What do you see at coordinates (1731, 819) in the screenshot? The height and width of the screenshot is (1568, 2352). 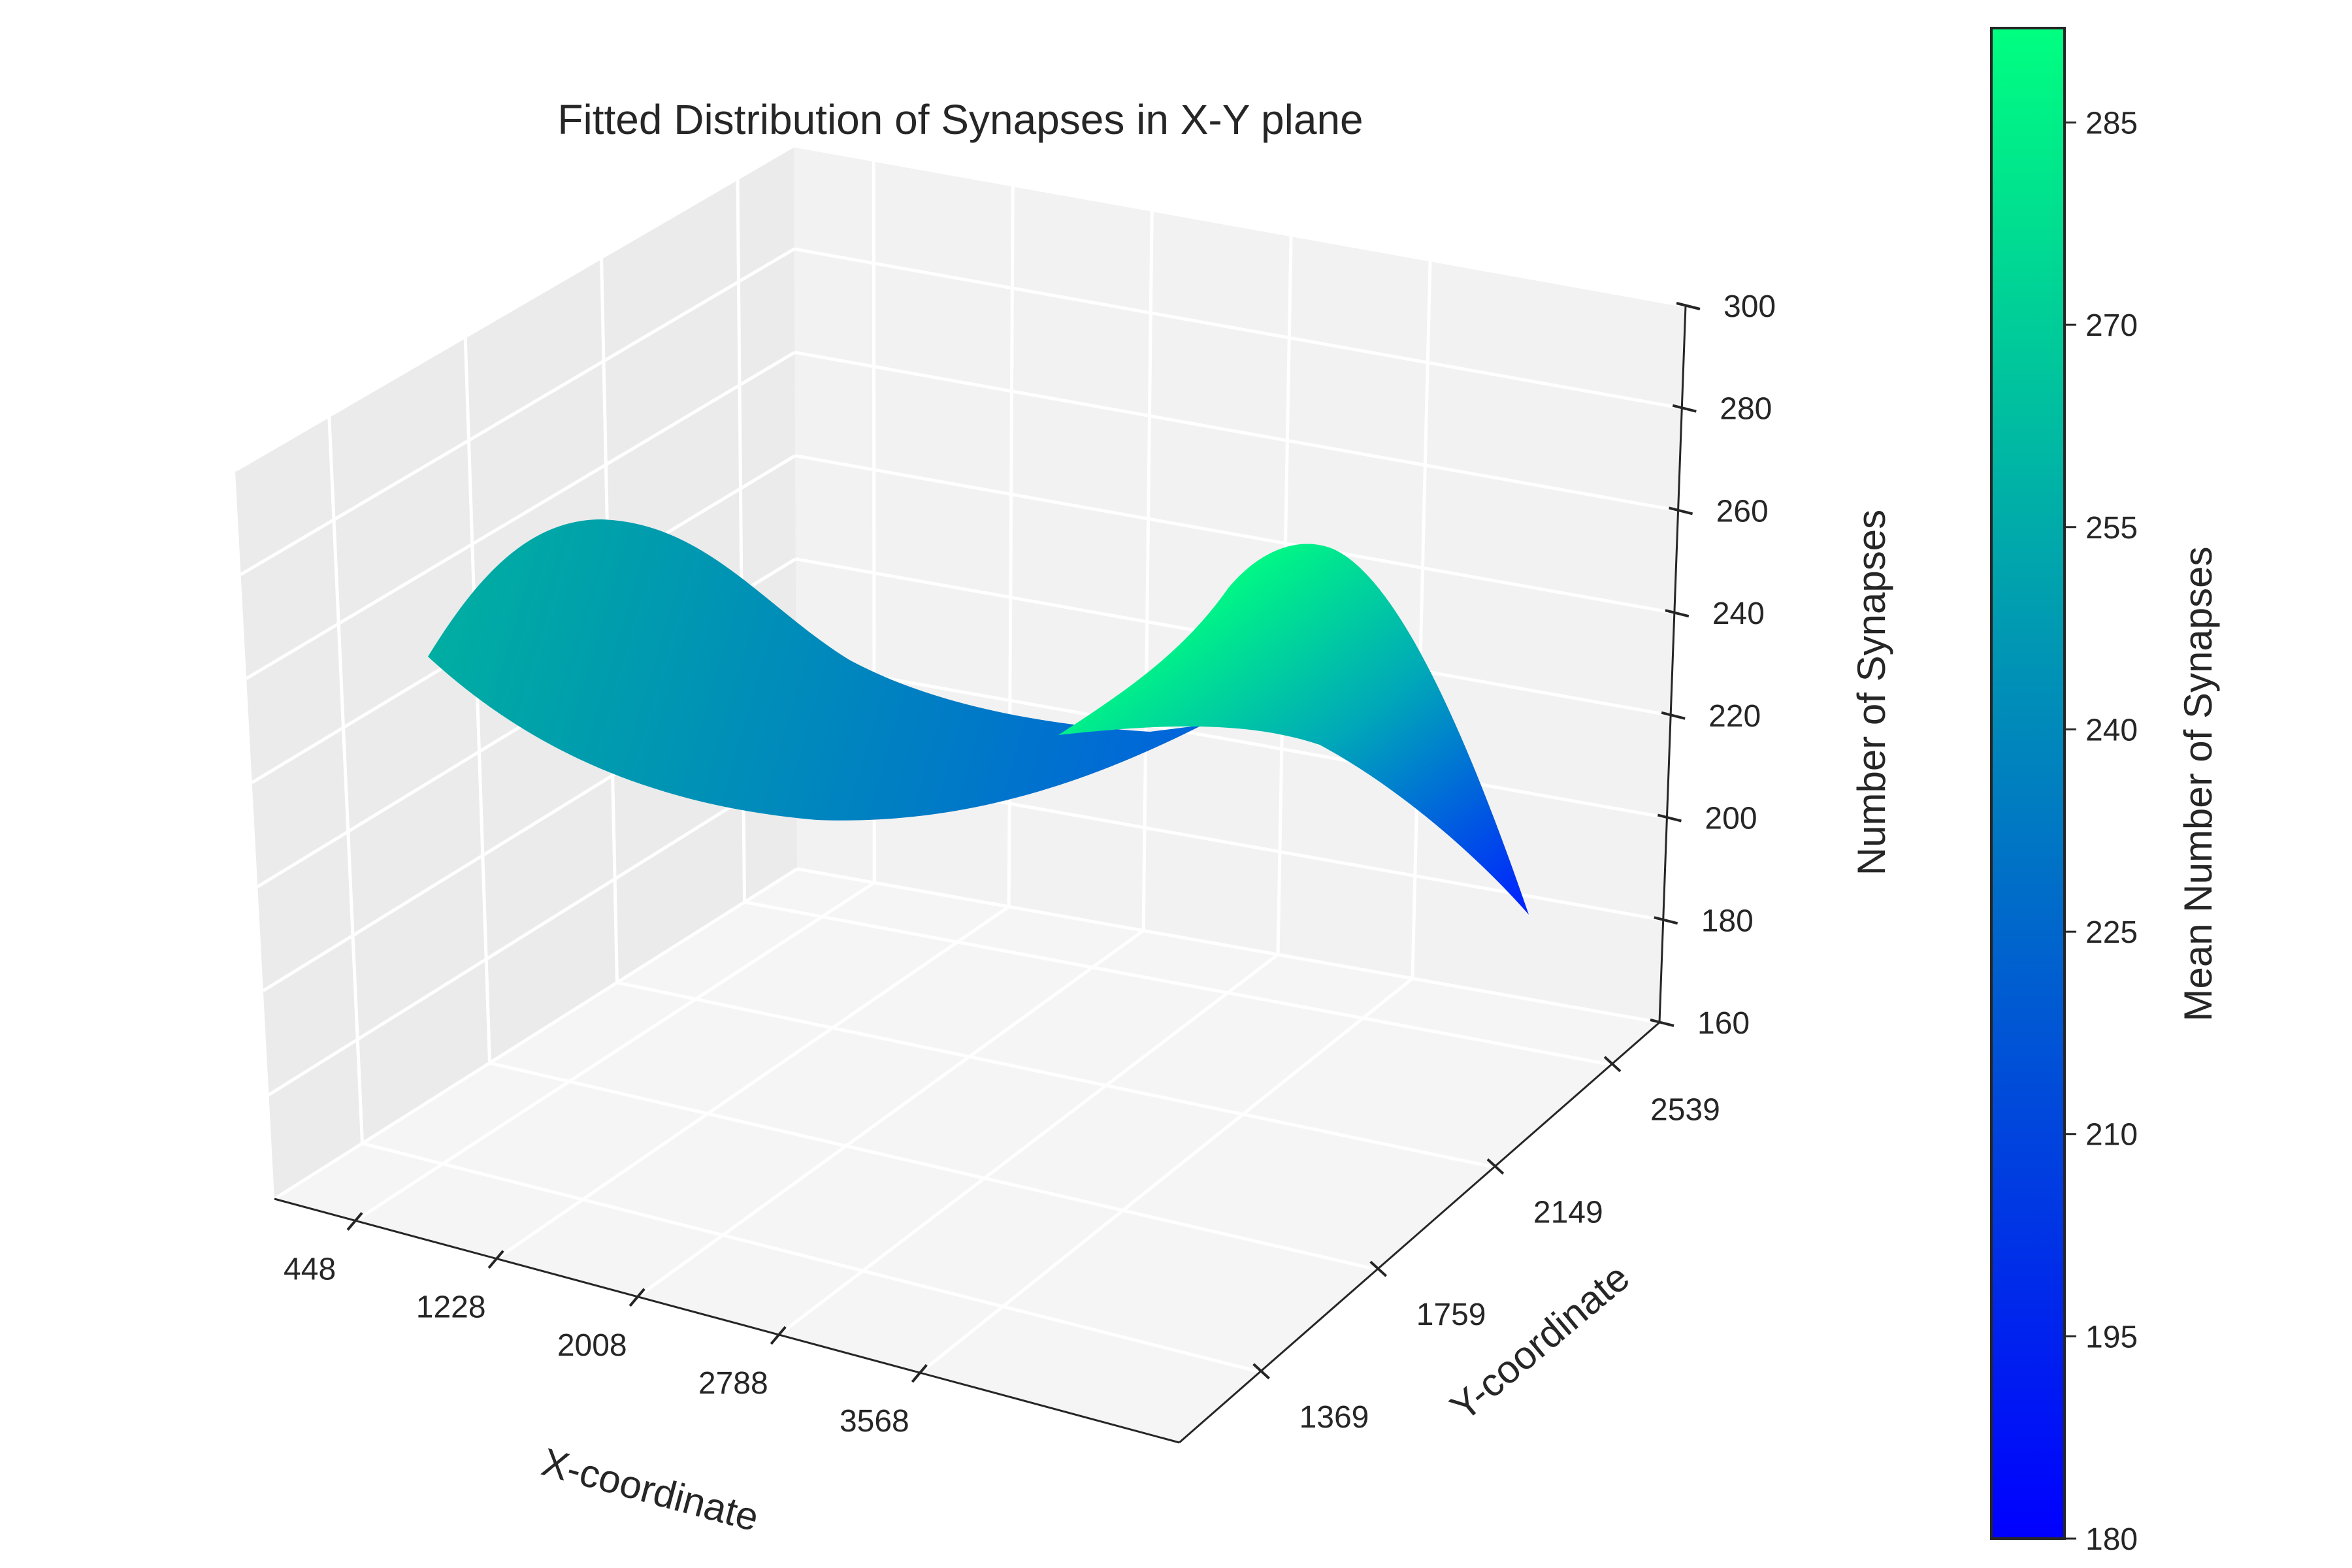 I see `z-tick-label: 200` at bounding box center [1731, 819].